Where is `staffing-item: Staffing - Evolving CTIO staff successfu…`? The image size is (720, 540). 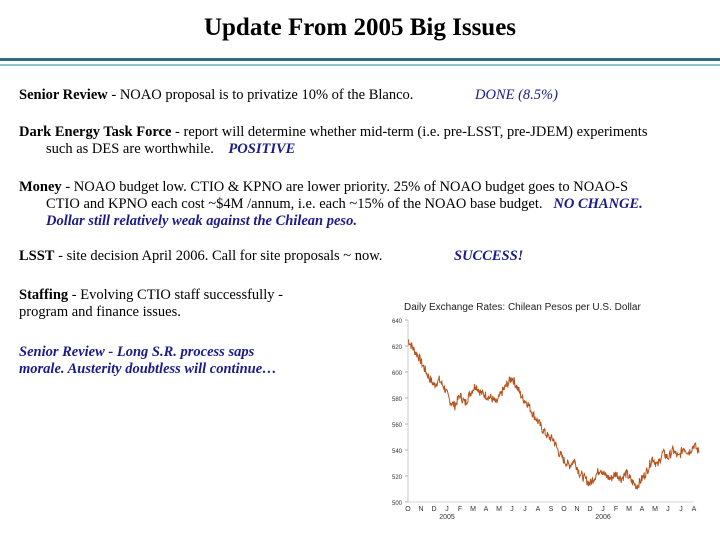
staffing-item: Staffing - Evolving CTIO staff successfu… is located at coordinates (151, 304).